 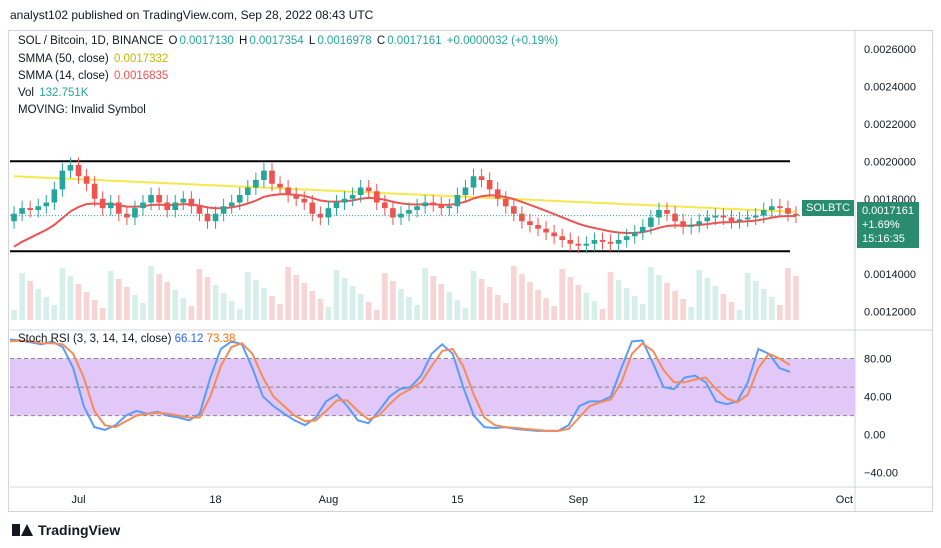 What do you see at coordinates (243, 41) in the screenshot?
I see `legend-h-label: H` at bounding box center [243, 41].